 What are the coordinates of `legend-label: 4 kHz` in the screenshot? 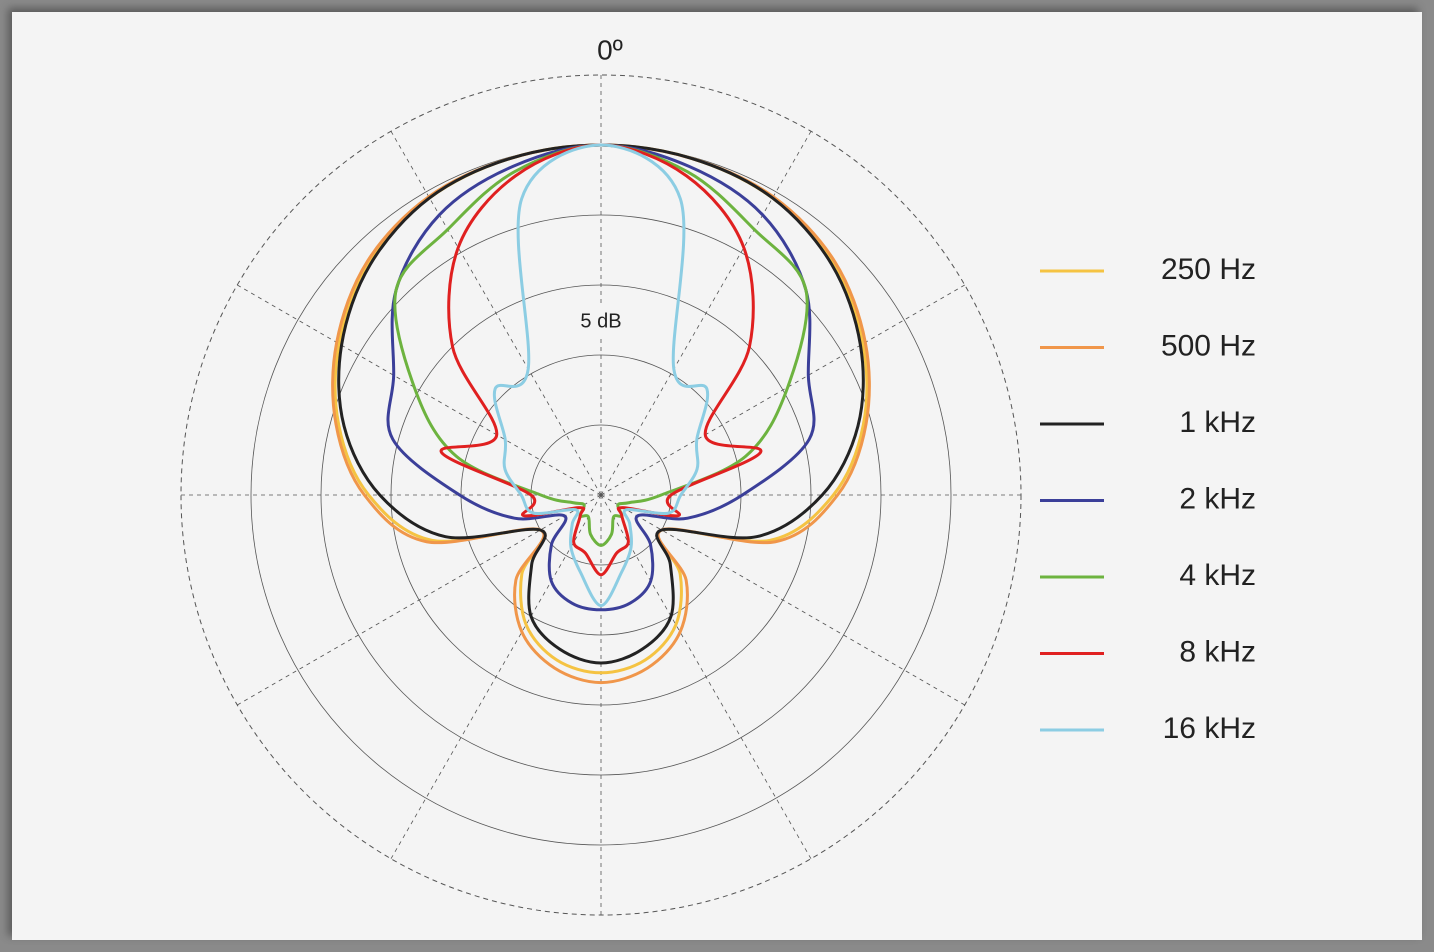 It's located at (1217, 575).